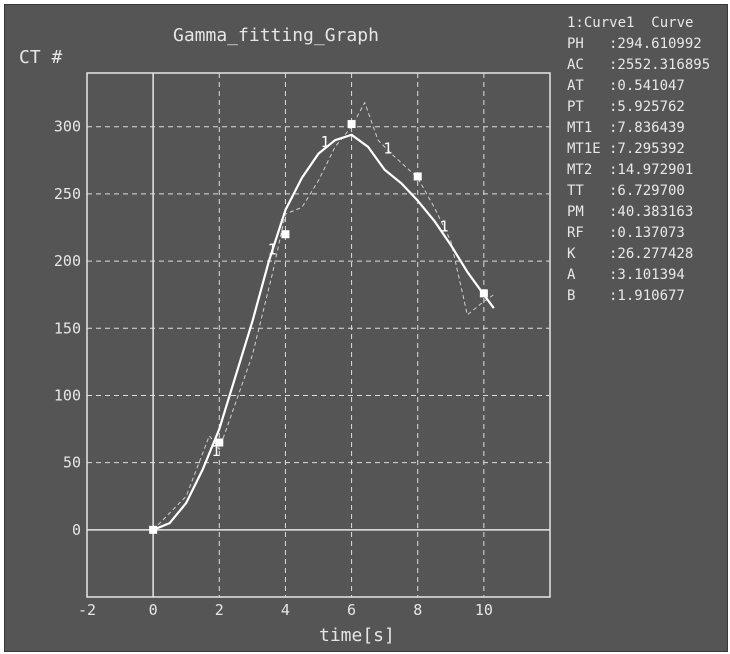 This screenshot has width=730, height=654. Describe the element at coordinates (647, 128) in the screenshot. I see `parameter-value: :7.836439` at that location.